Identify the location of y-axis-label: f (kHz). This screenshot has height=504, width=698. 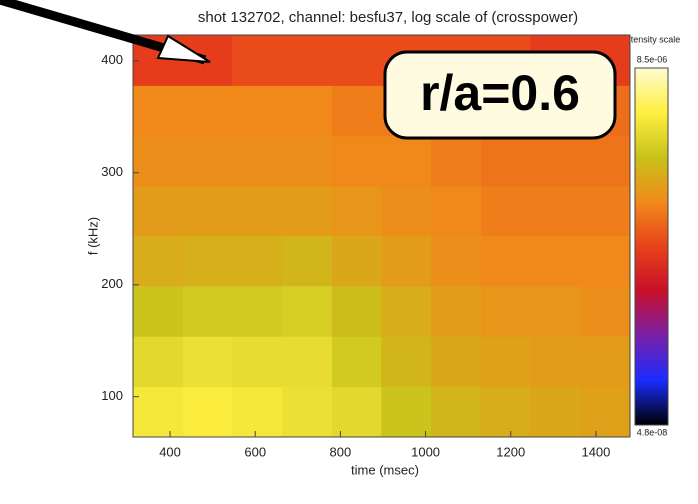
(92, 236).